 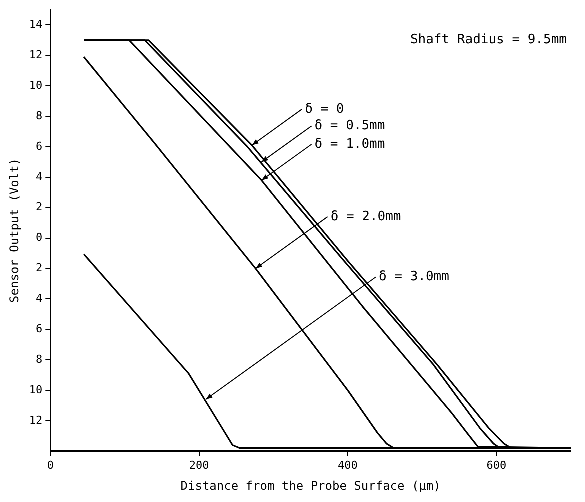 What do you see at coordinates (310, 485) in the screenshot?
I see `x-axis-title: Distance from the Probe Surface (μm)` at bounding box center [310, 485].